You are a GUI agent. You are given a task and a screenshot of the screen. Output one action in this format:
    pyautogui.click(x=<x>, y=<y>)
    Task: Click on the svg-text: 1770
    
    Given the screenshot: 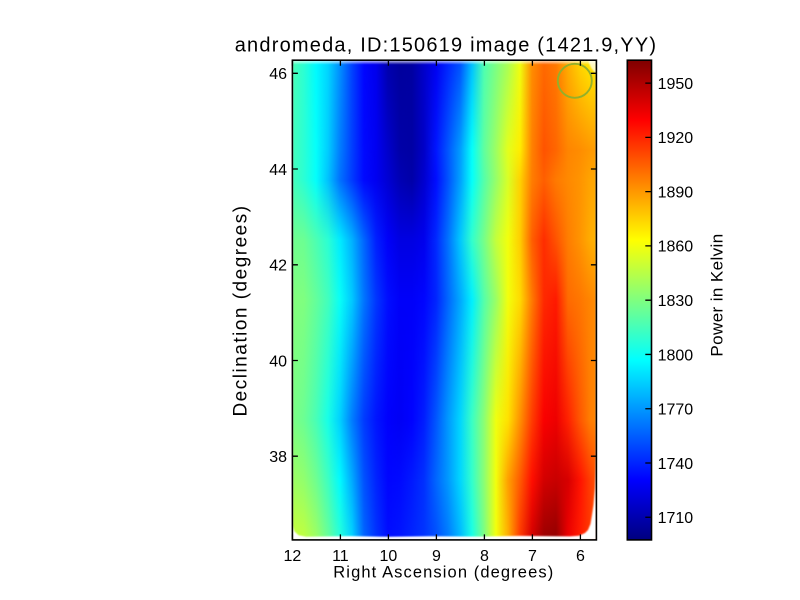 What is the action you would take?
    pyautogui.click(x=676, y=410)
    